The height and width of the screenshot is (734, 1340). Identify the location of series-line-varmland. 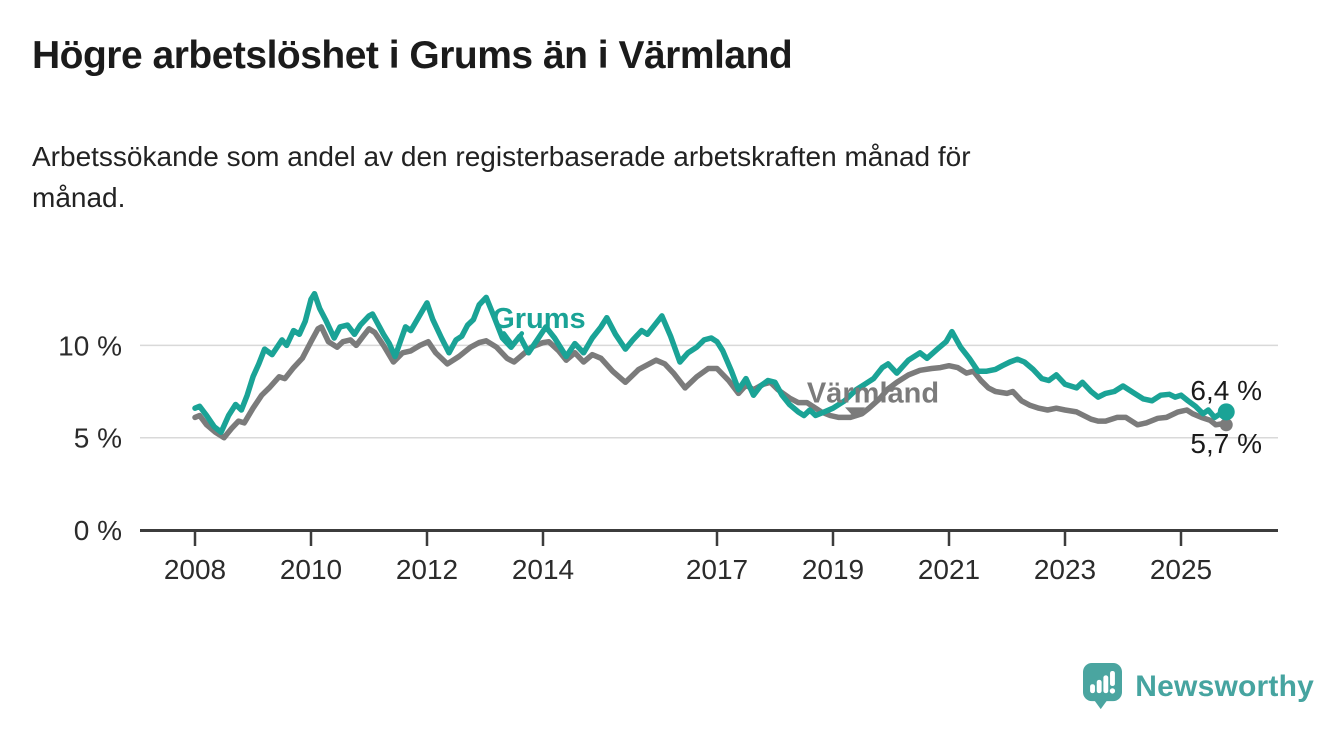
(710, 382).